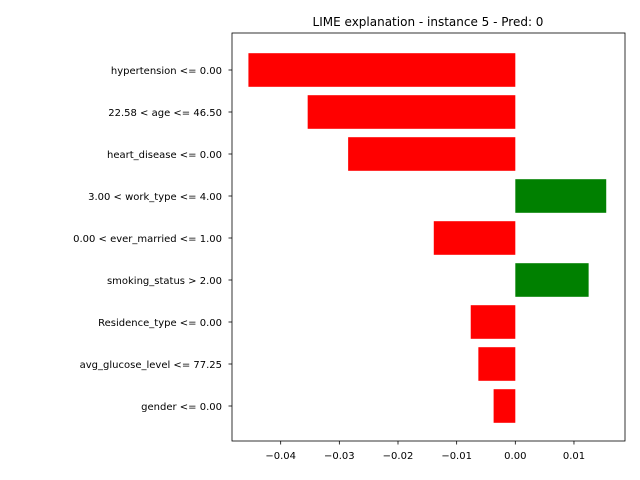  What do you see at coordinates (428, 22) in the screenshot?
I see `chart-title: LIME explanation - instance 5 - Pred: 0` at bounding box center [428, 22].